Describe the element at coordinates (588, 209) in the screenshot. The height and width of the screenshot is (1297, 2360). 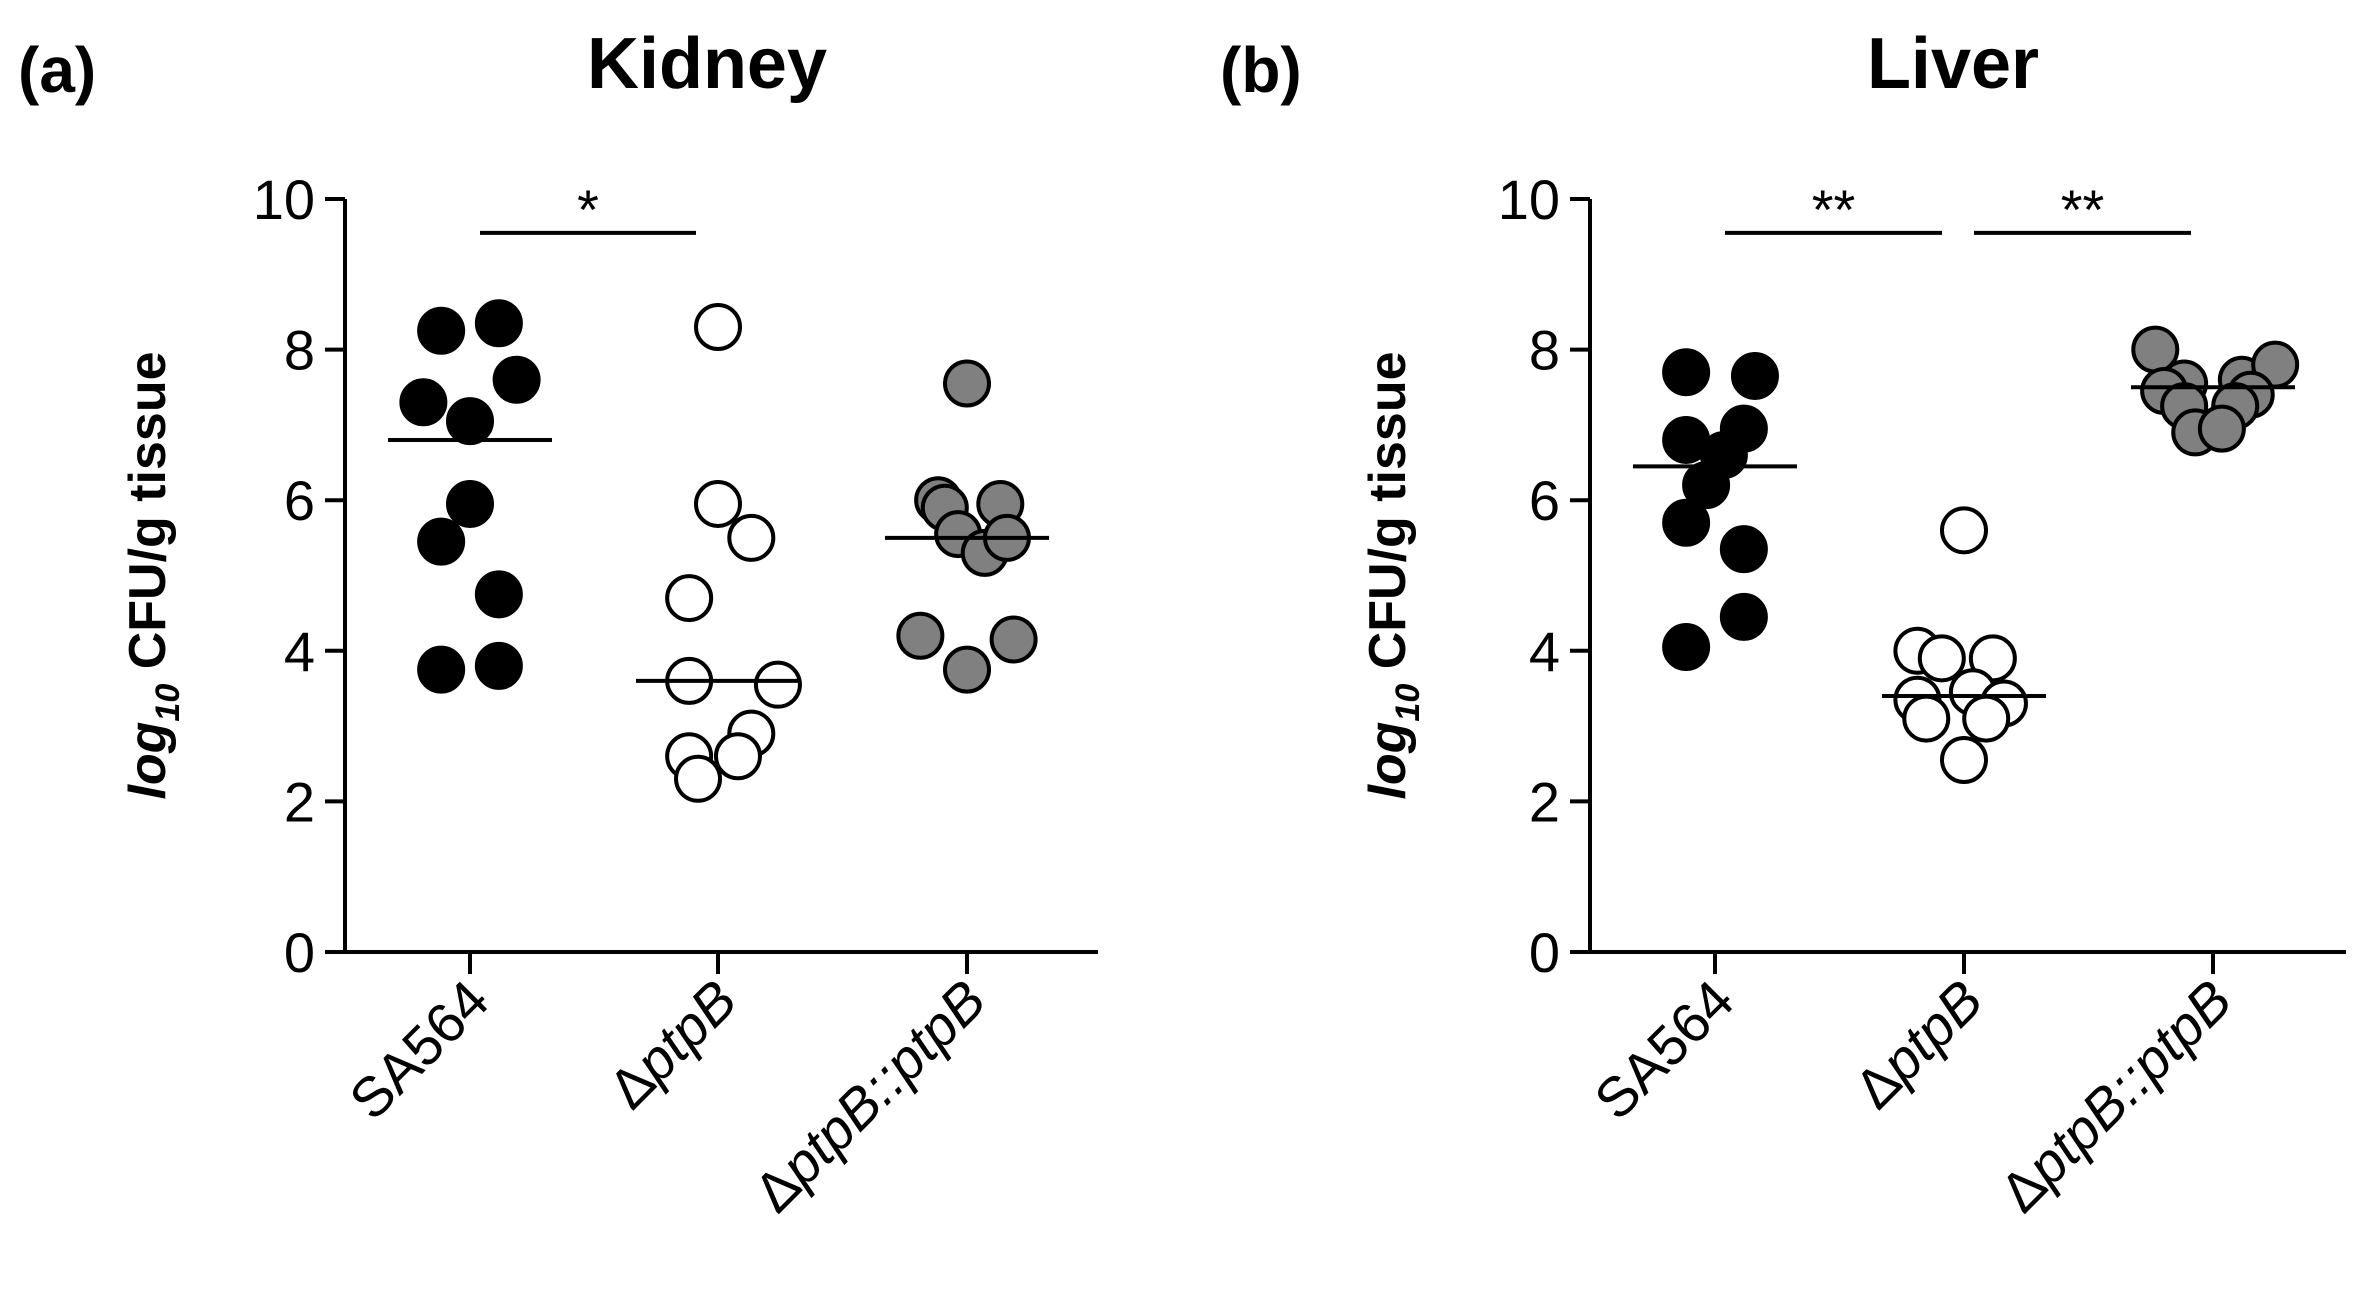
I see `significance-label: *` at that location.